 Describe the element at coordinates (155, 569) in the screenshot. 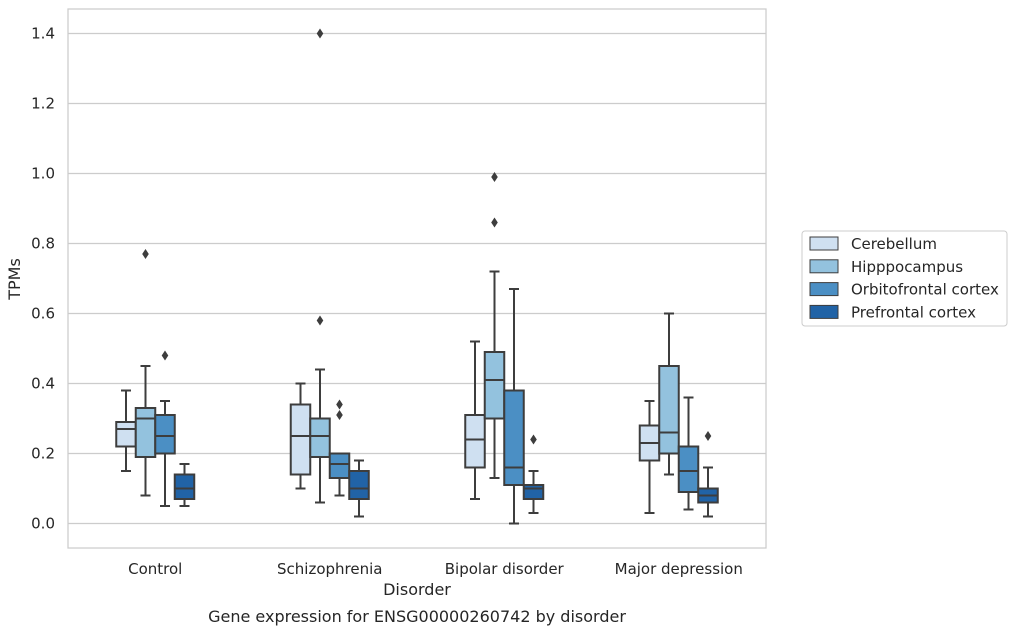

I see `x-tick-label-control: Control` at that location.